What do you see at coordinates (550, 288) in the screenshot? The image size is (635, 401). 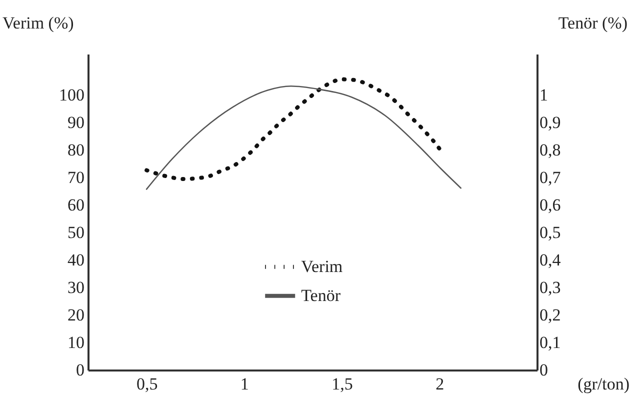 I see `y2-tick-label: 0,3` at bounding box center [550, 288].